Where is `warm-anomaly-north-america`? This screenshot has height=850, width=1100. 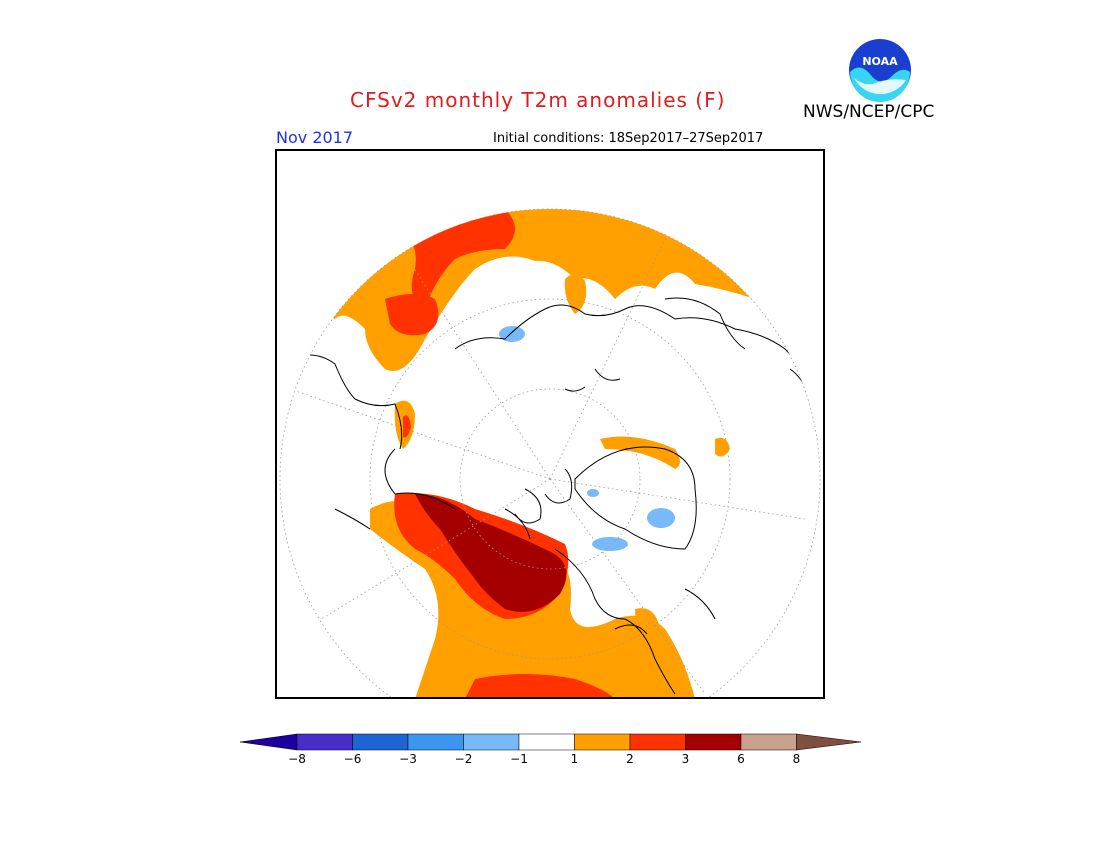 warm-anomaly-north-america is located at coordinates (532, 595).